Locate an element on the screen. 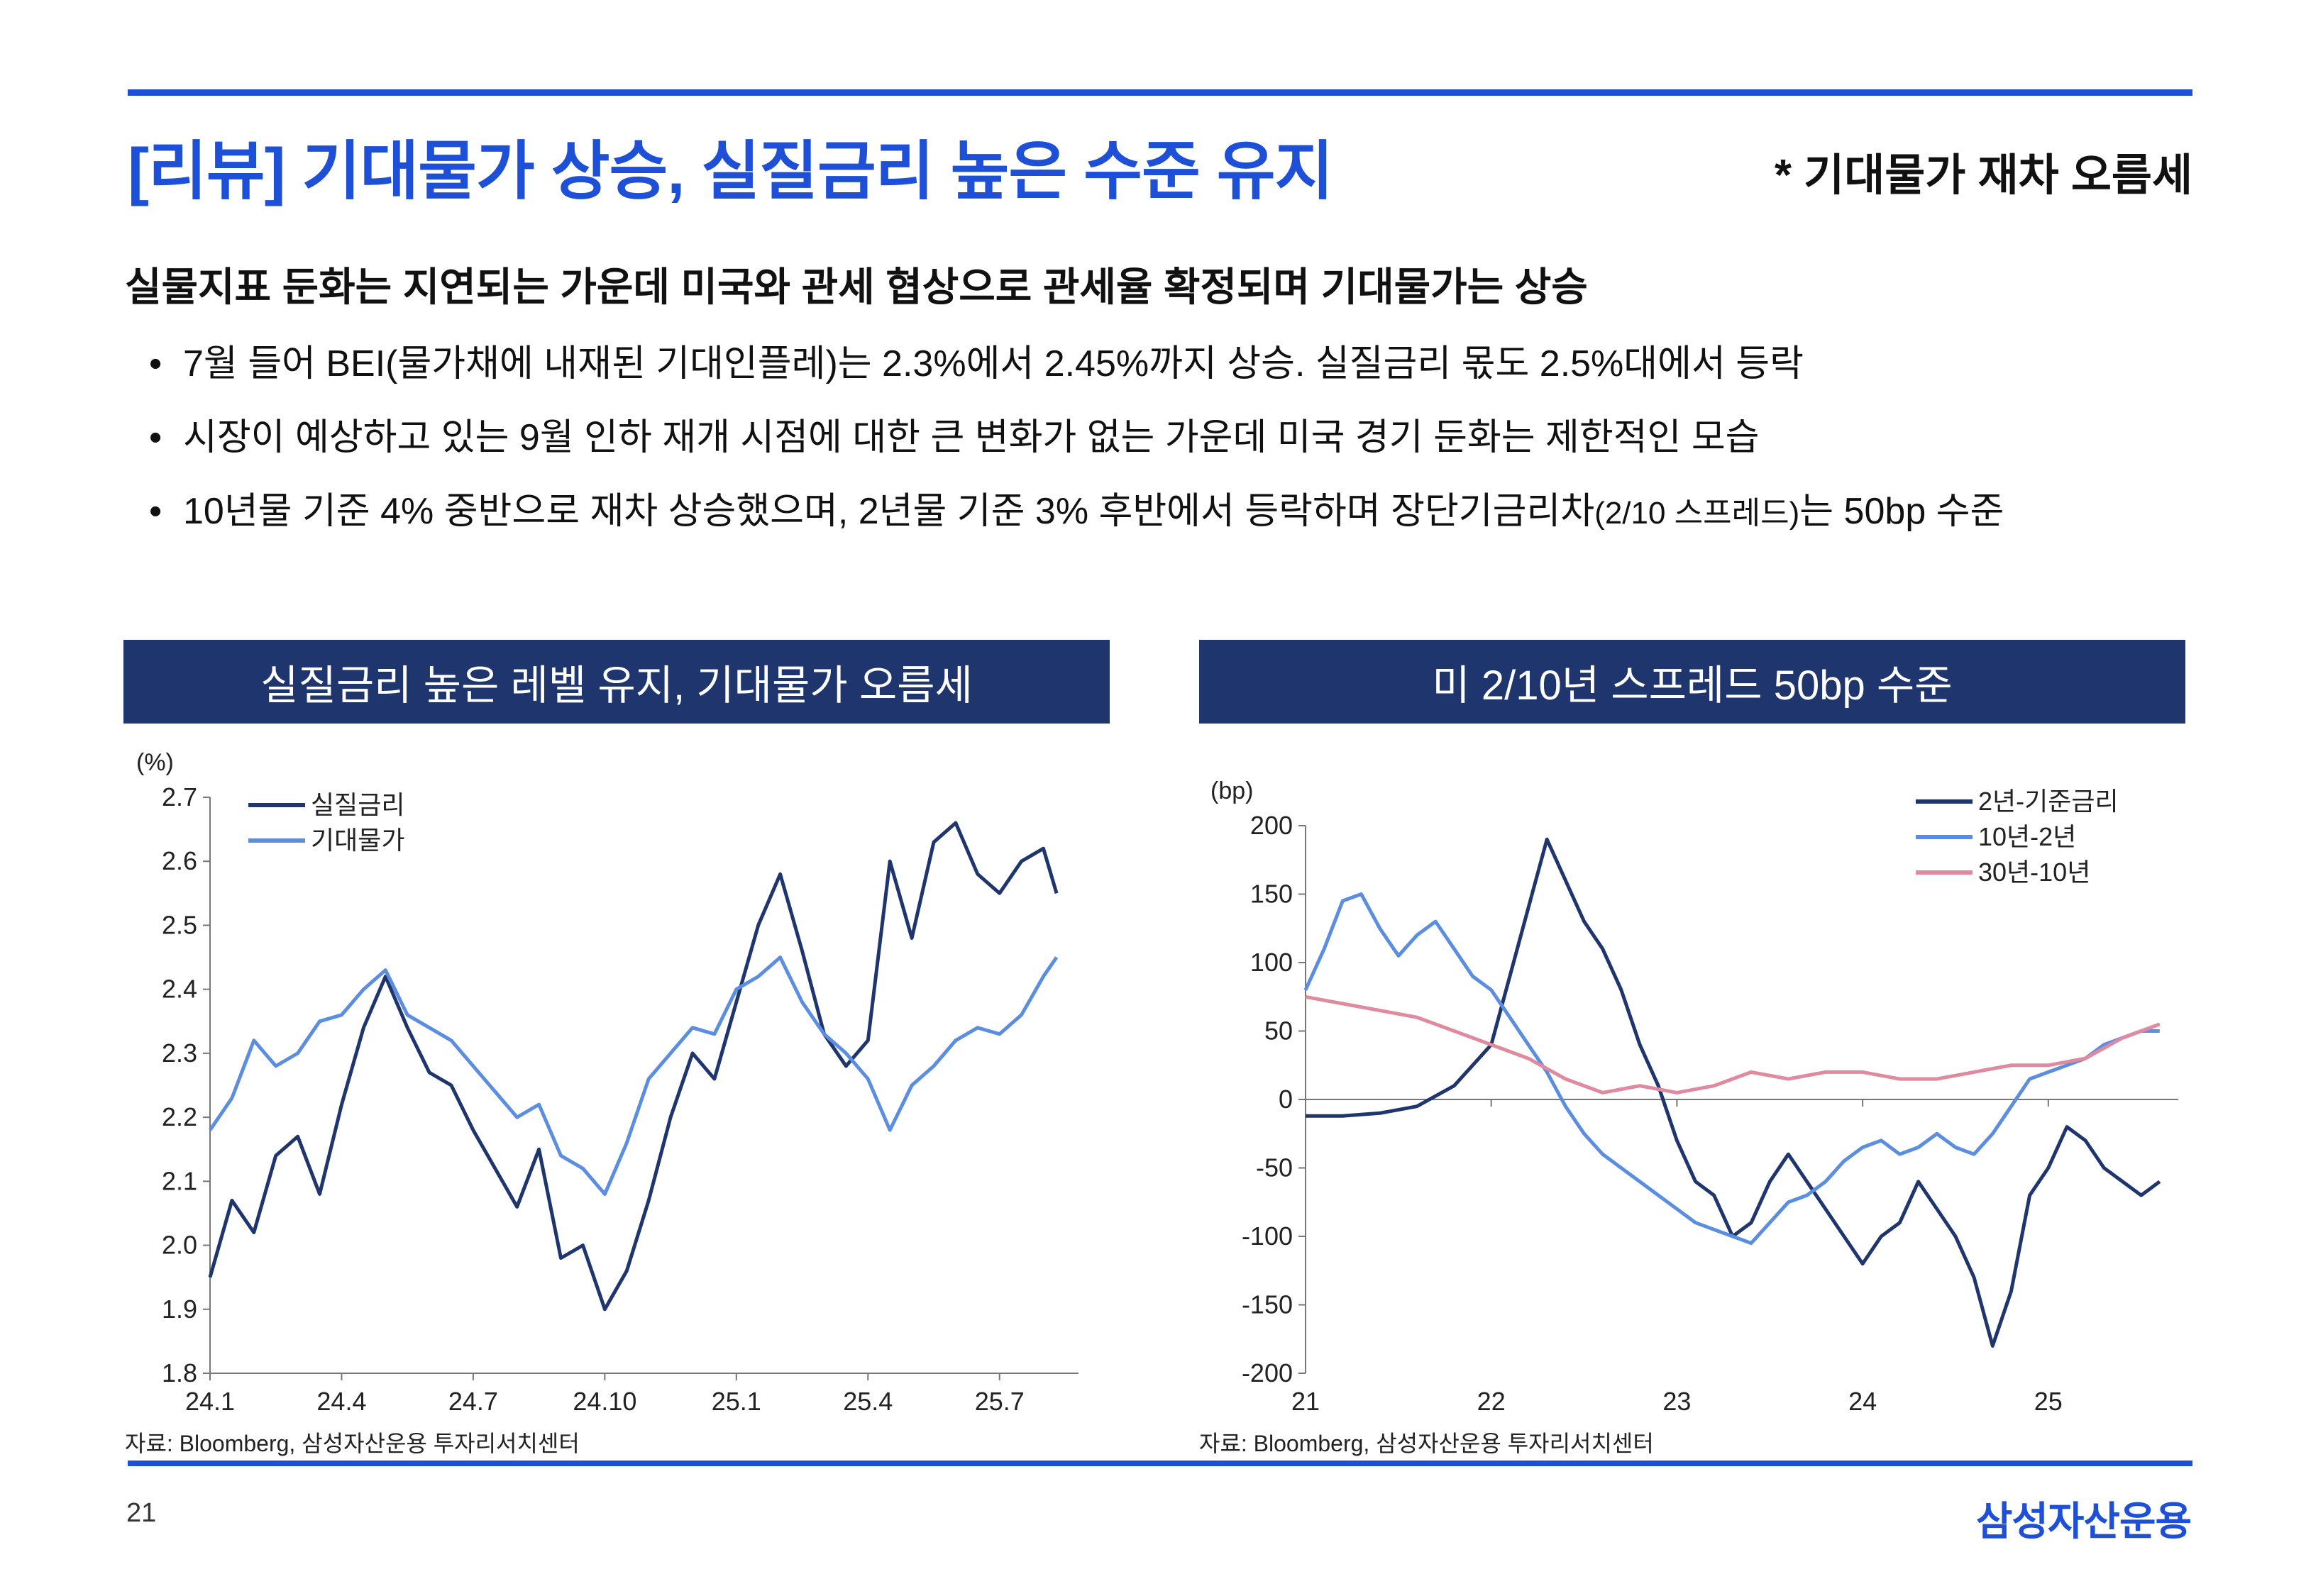 The image size is (2306, 1596). y-tick-label: -100 is located at coordinates (1267, 1236).